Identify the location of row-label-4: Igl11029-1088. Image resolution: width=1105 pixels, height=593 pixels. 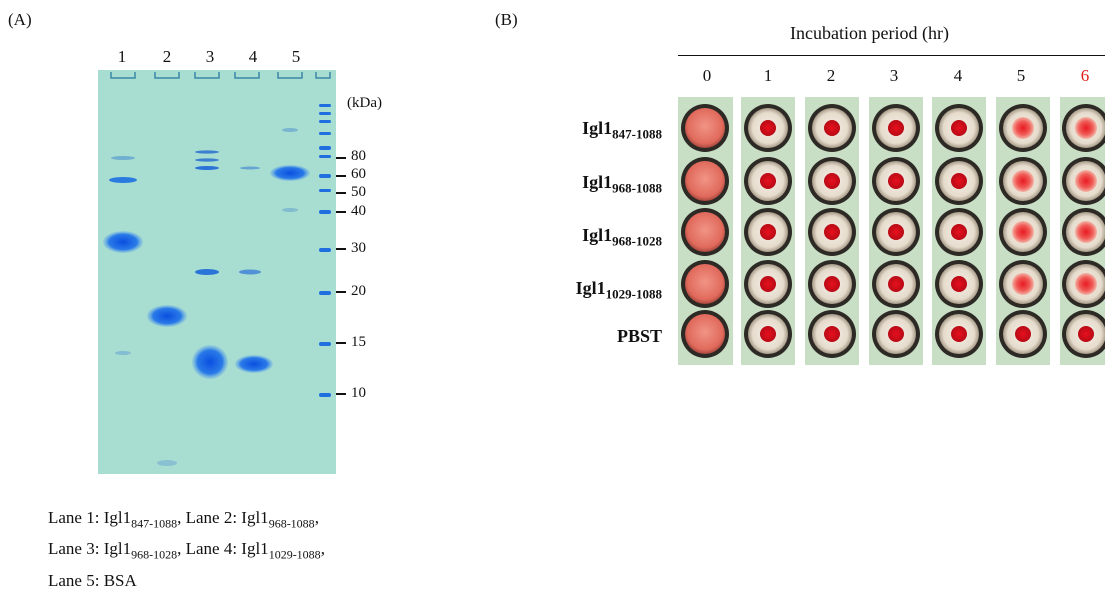
(592, 290).